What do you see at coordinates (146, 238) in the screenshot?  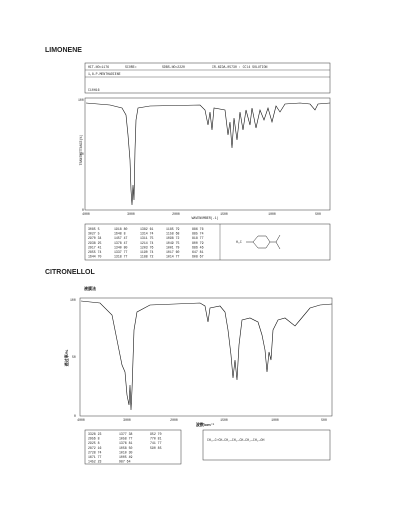 I see `peak-cell: 1311 75` at bounding box center [146, 238].